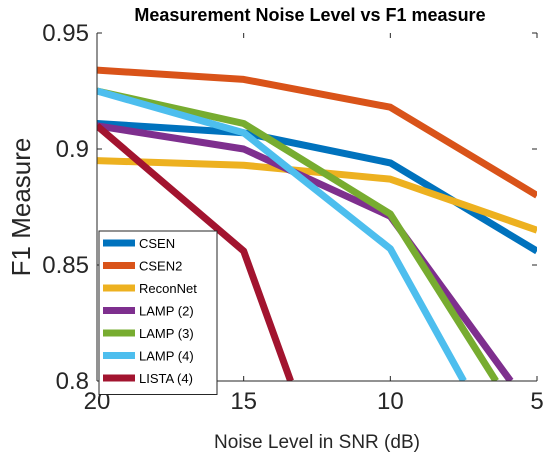 This screenshot has height=458, width=550. I want to click on x-tick-label: 15, so click(243, 401).